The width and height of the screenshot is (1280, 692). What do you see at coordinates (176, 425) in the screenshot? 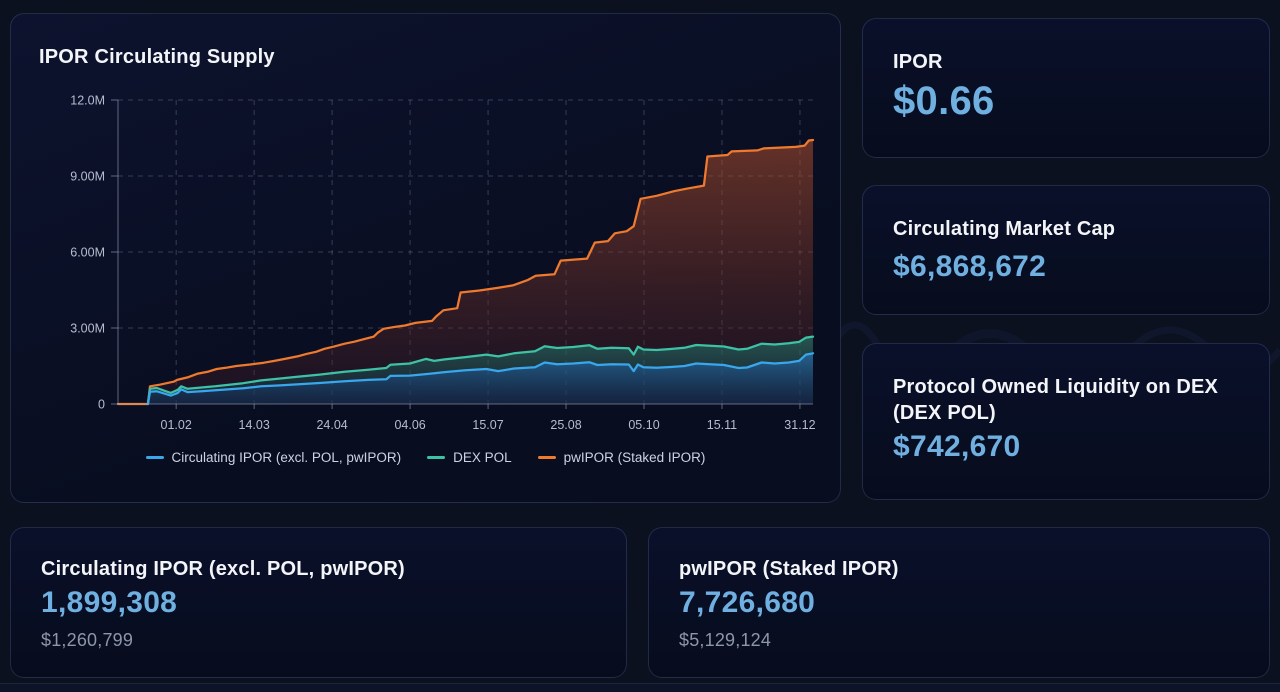
I see `svg-text: 01.02` at bounding box center [176, 425].